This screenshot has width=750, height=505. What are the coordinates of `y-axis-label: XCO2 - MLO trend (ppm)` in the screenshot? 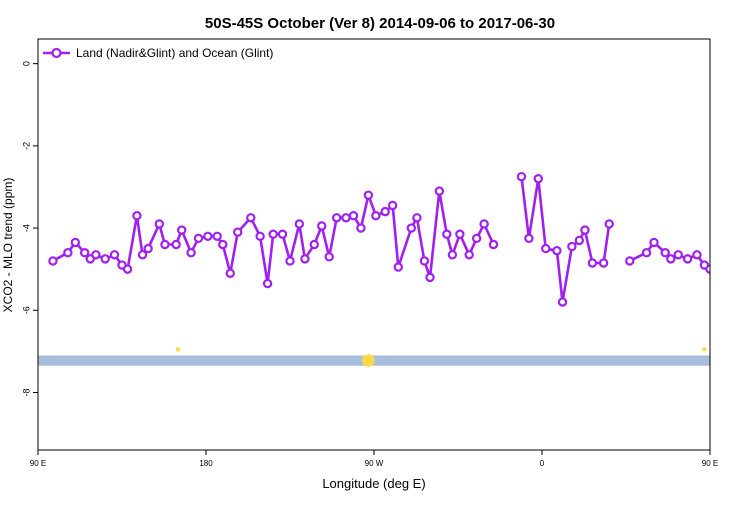 It's located at (8, 245).